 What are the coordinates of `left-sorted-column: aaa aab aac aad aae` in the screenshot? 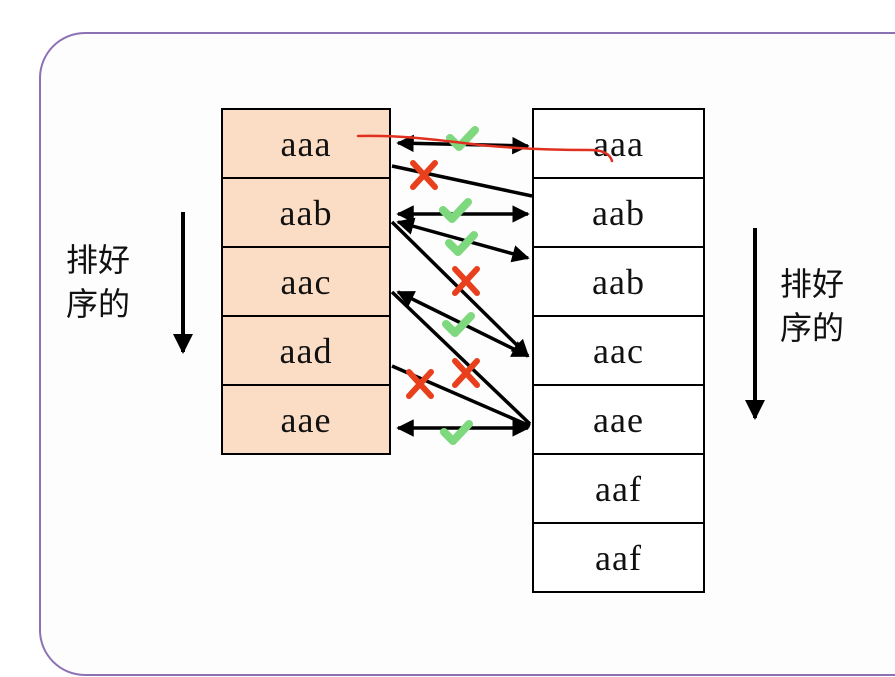 It's located at (306, 281).